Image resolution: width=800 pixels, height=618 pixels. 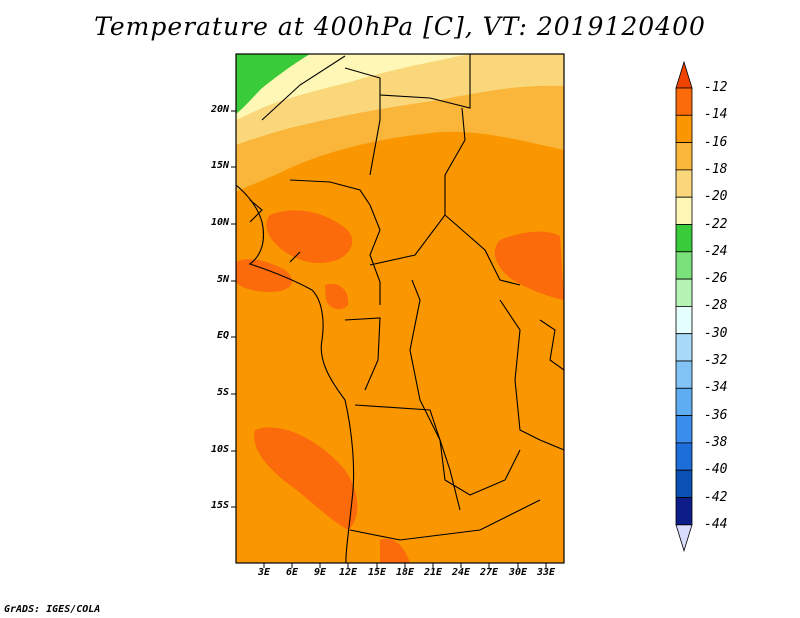 I want to click on patch-angola, so click(x=306, y=478).